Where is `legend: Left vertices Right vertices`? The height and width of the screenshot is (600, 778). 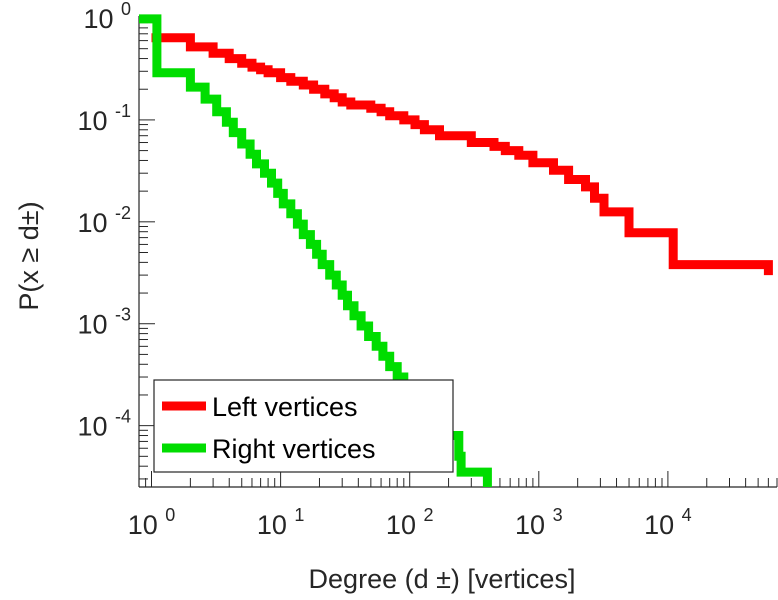 legend: Left vertices Right vertices is located at coordinates (303, 426).